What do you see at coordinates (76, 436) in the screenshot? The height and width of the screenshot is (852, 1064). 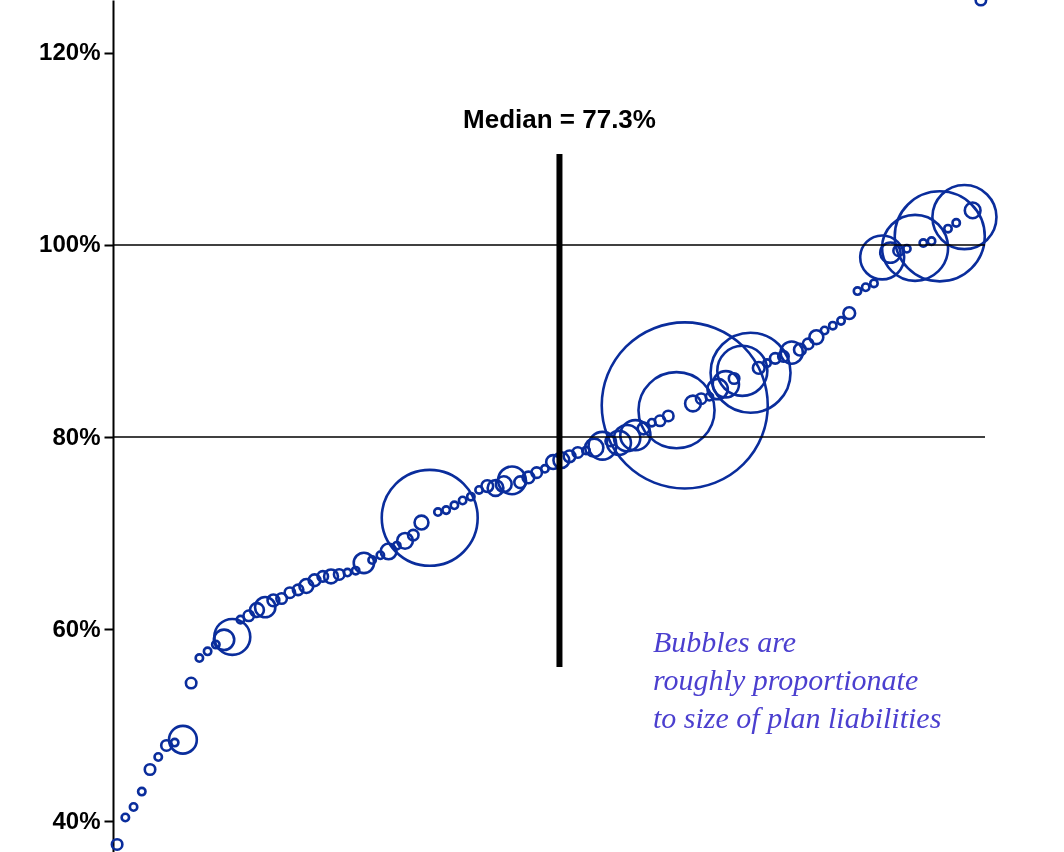 I see `y-tick-label: 80%` at bounding box center [76, 436].